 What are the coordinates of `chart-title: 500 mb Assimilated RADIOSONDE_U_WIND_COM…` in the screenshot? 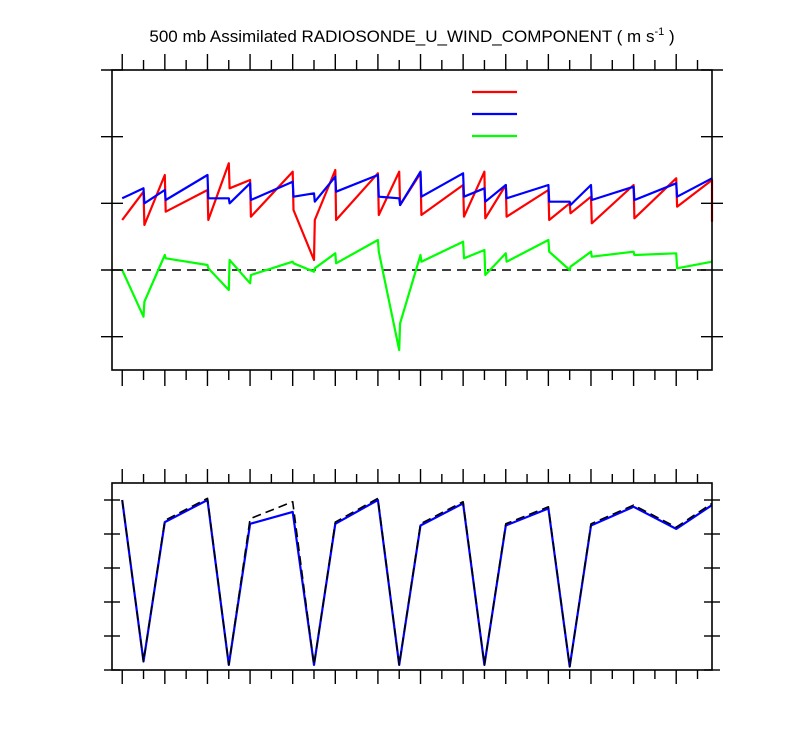 It's located at (411, 36).